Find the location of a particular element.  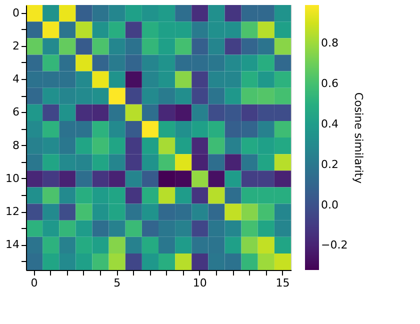

y-tick-label: 0 is located at coordinates (16, 13).